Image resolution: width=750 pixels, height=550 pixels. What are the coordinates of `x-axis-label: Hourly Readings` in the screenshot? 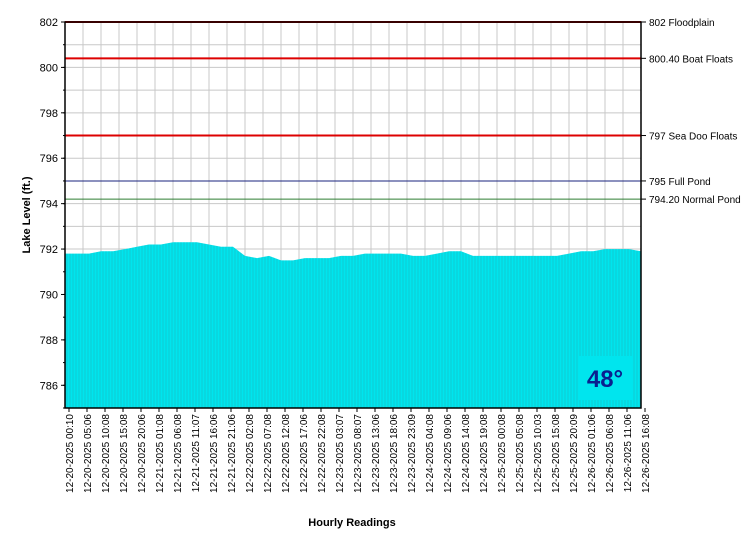 It's located at (351, 523).